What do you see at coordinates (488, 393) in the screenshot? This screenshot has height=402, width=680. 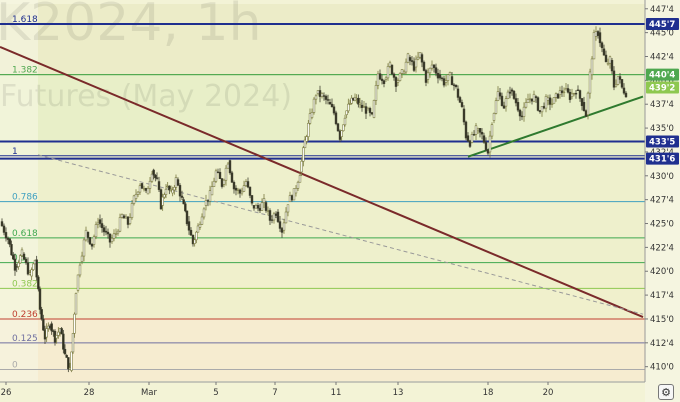 I see `time-axis-tick-label: 18` at bounding box center [488, 393].